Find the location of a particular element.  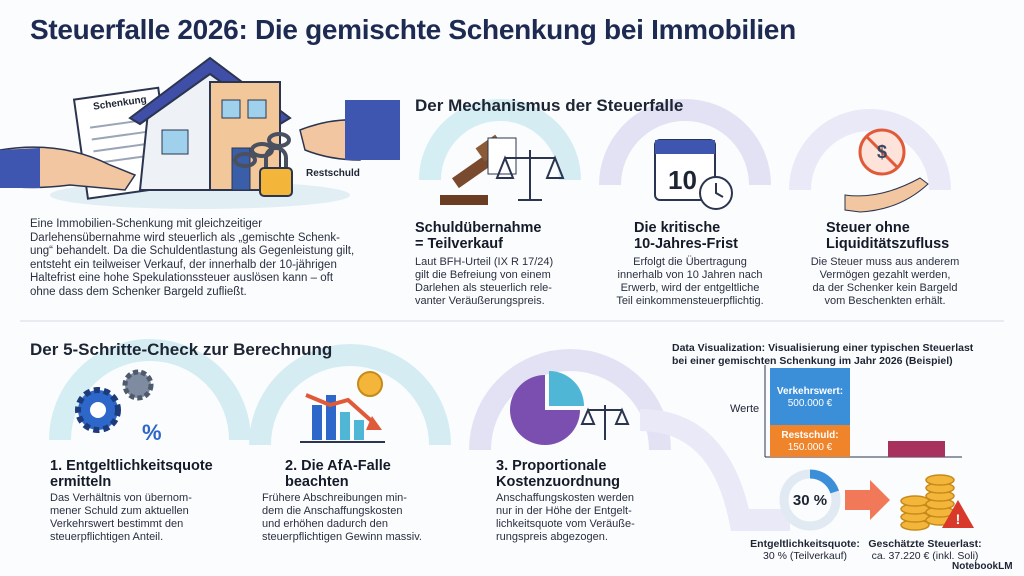

text-line: da der Schenker kein Bargeld is located at coordinates (885, 288).